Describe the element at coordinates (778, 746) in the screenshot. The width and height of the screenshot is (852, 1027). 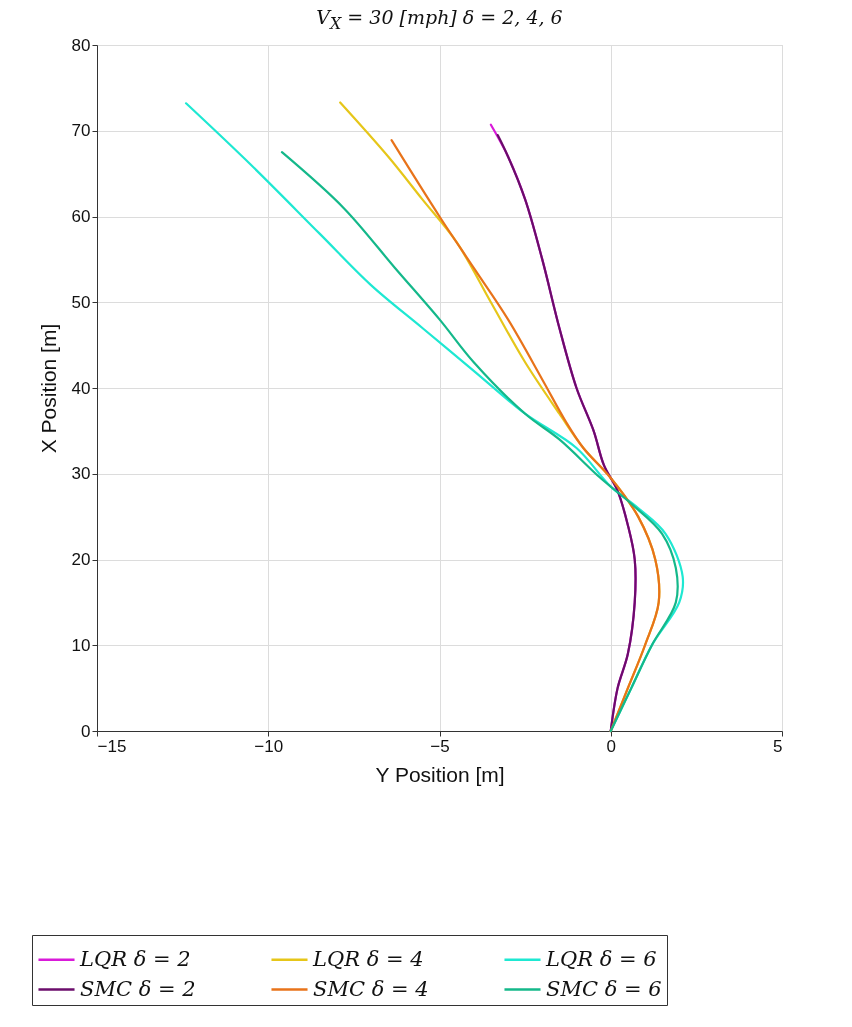
I see `x-tick-label: 5` at that location.